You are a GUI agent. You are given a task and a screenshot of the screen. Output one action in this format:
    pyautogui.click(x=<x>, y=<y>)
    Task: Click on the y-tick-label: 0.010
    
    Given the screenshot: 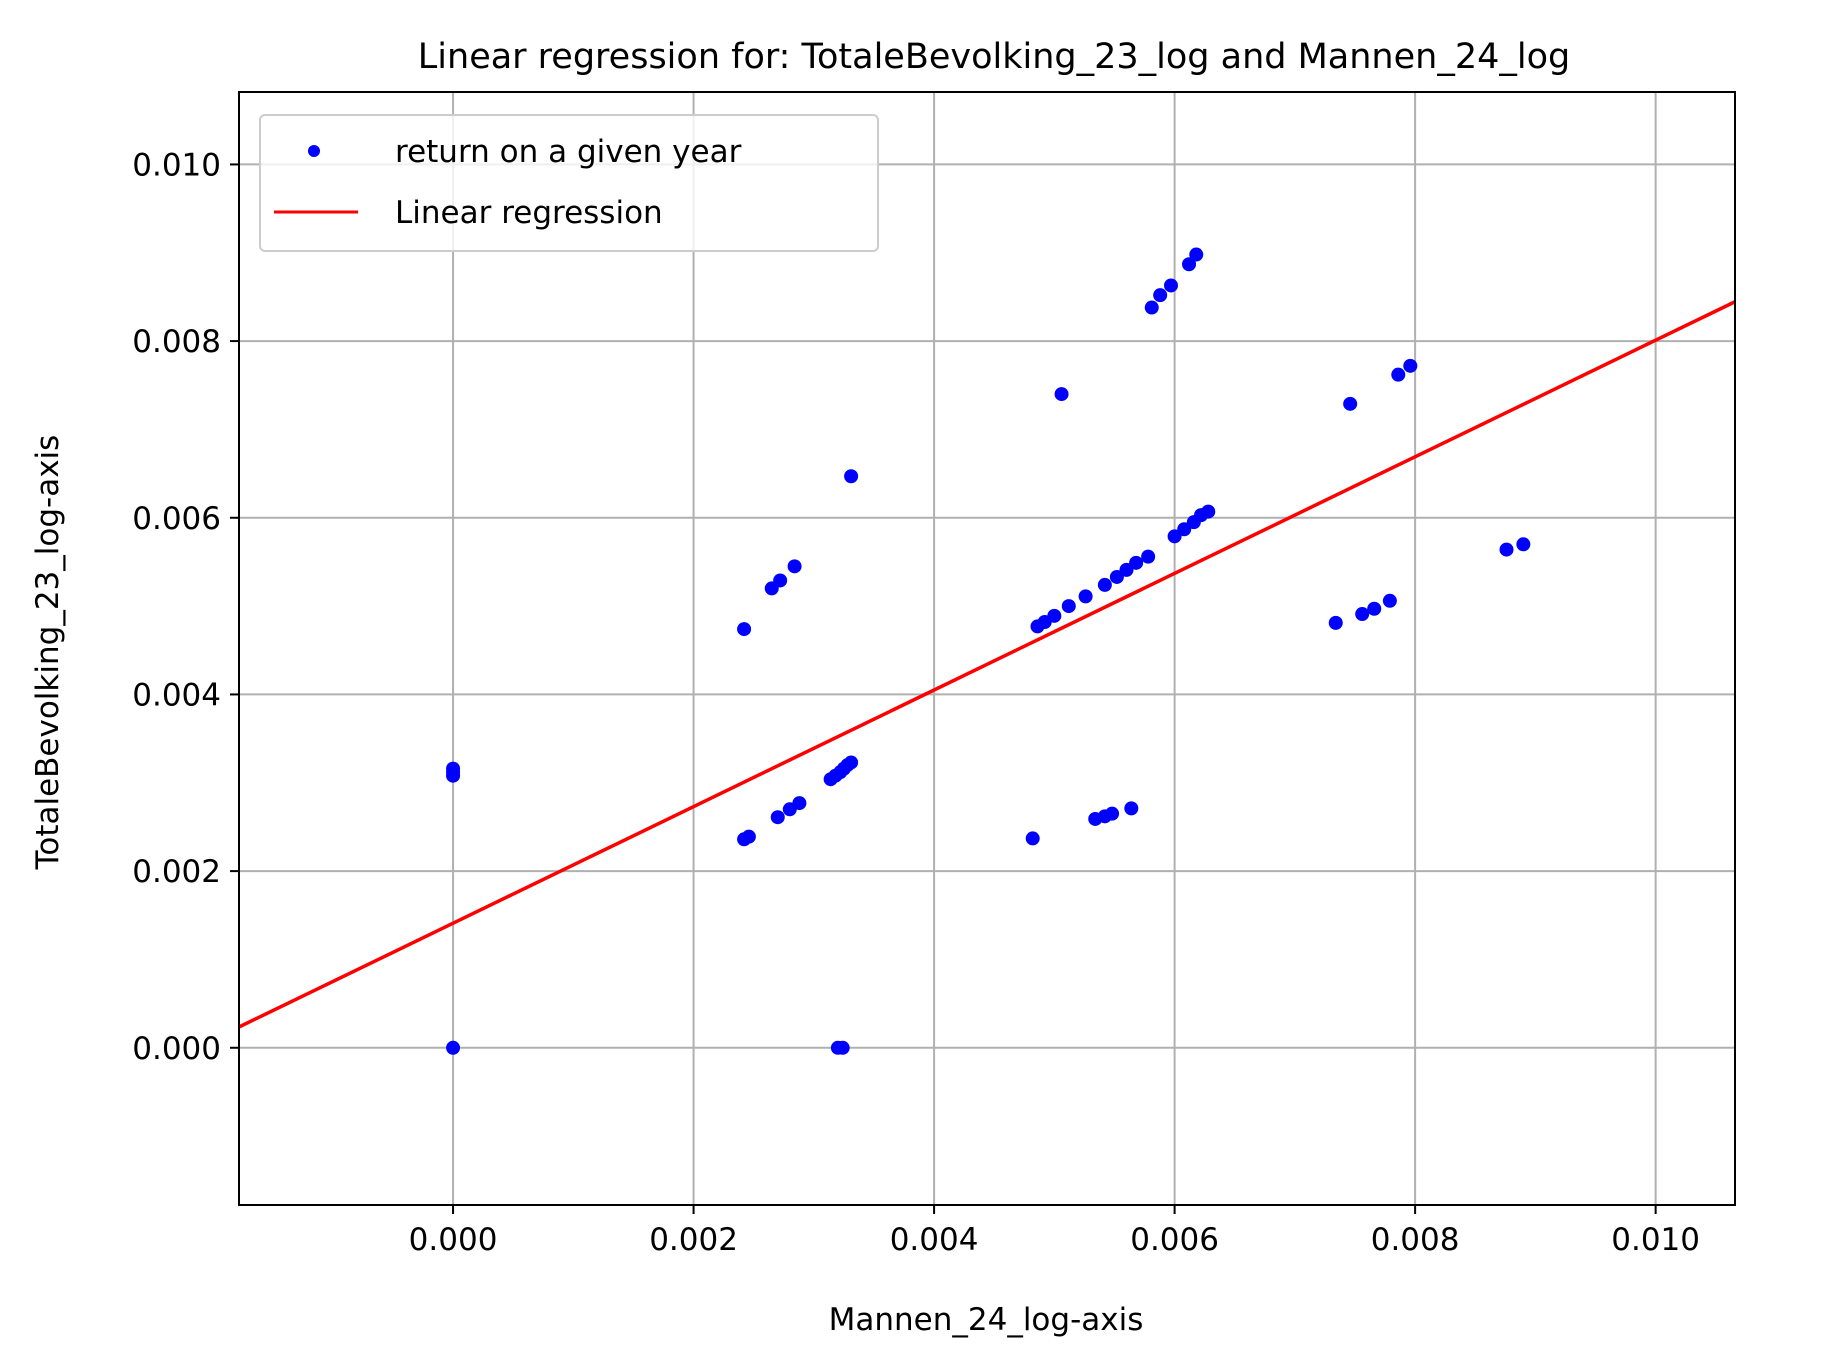 What is the action you would take?
    pyautogui.click(x=176, y=165)
    